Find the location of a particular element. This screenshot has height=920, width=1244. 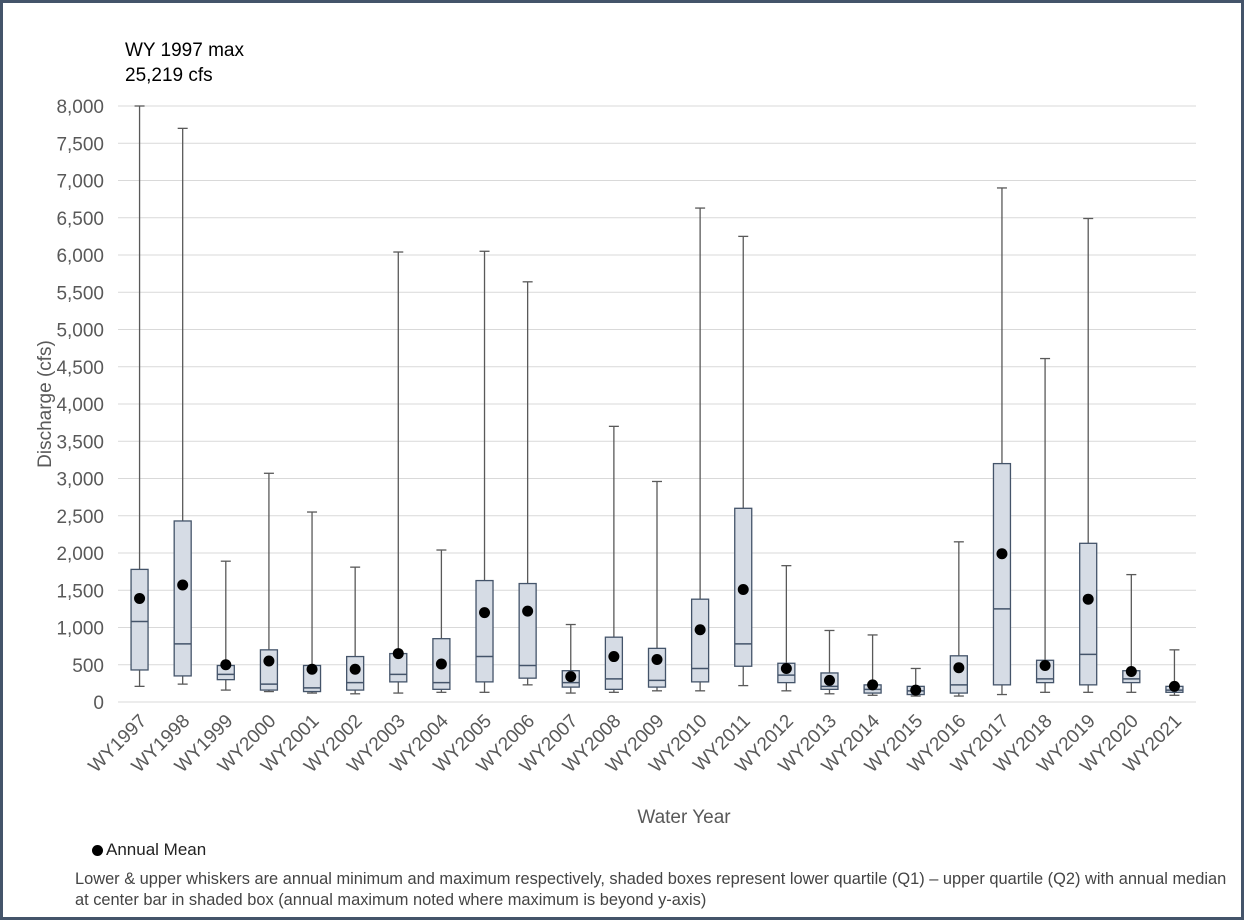

mean-marker-WY1997 is located at coordinates (140, 598).